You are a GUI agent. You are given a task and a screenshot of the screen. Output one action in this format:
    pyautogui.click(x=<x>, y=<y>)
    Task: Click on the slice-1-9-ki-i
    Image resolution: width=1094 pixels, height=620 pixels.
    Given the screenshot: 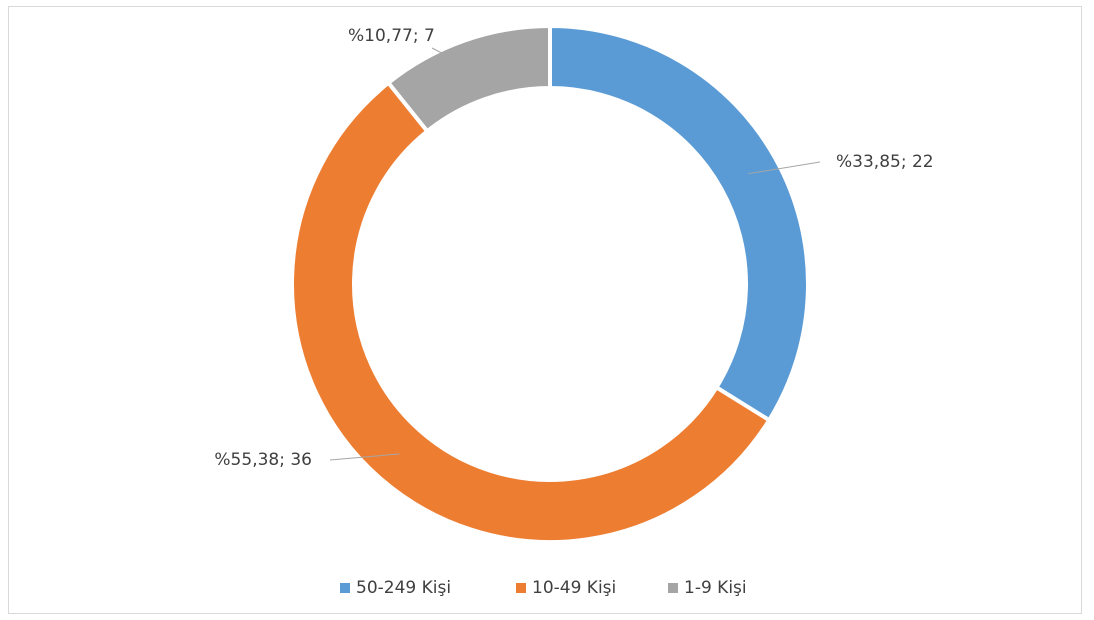 What is the action you would take?
    pyautogui.click(x=468, y=78)
    